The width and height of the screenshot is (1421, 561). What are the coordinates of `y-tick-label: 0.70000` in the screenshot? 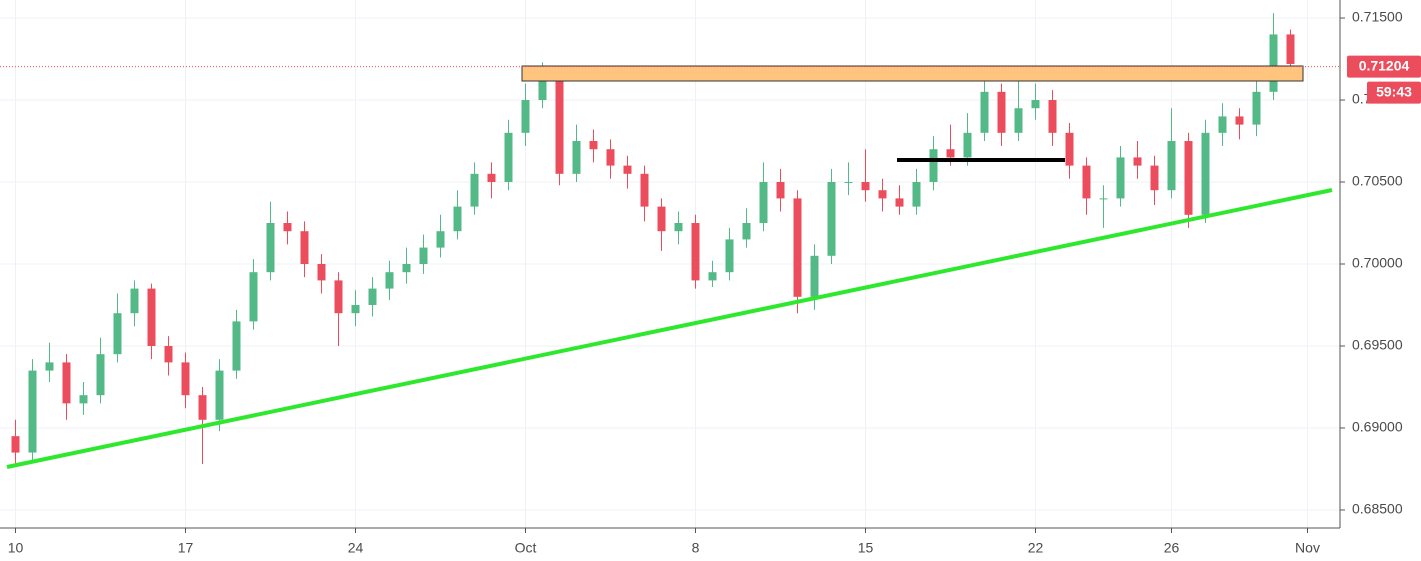 It's located at (1377, 263).